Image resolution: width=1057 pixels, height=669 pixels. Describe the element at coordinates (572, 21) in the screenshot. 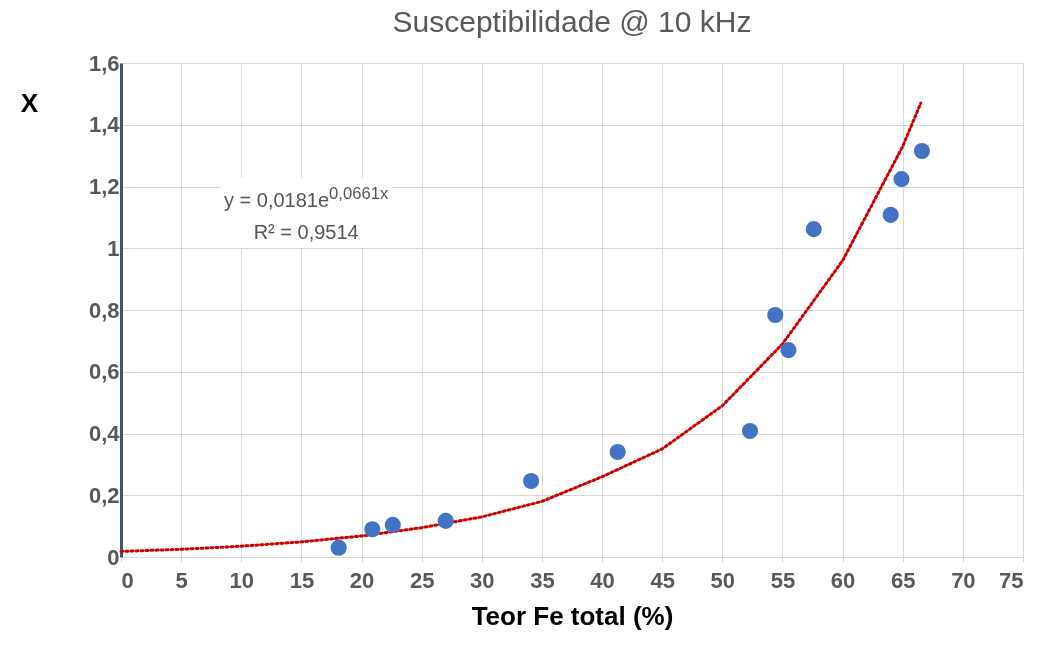

I see `chart-title: Susceptibilidade @ 10 kHz` at that location.